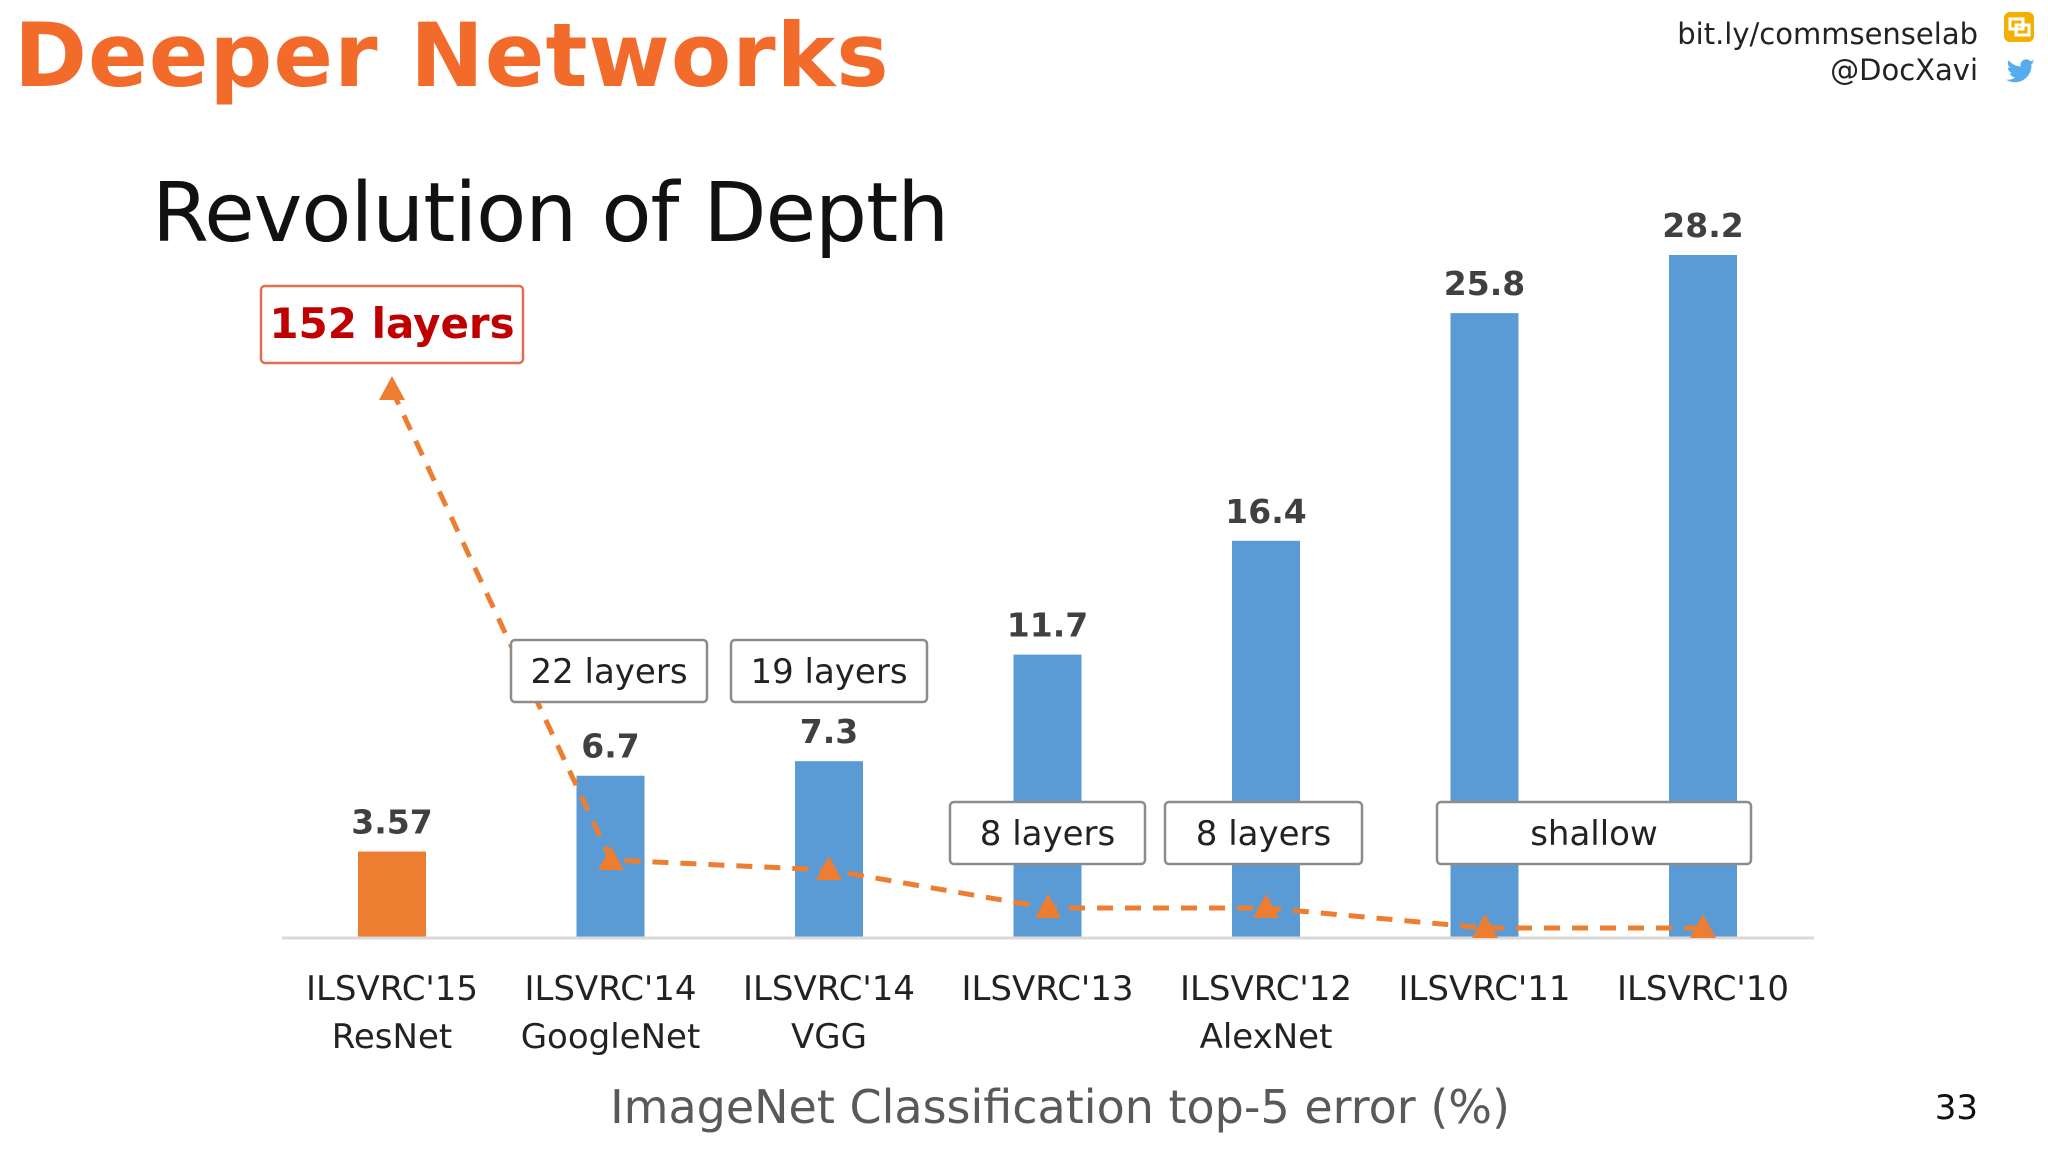 Image resolution: width=2048 pixels, height=1152 pixels. What do you see at coordinates (1702, 225) in the screenshot?
I see `bar-value-label: 28.2` at bounding box center [1702, 225].